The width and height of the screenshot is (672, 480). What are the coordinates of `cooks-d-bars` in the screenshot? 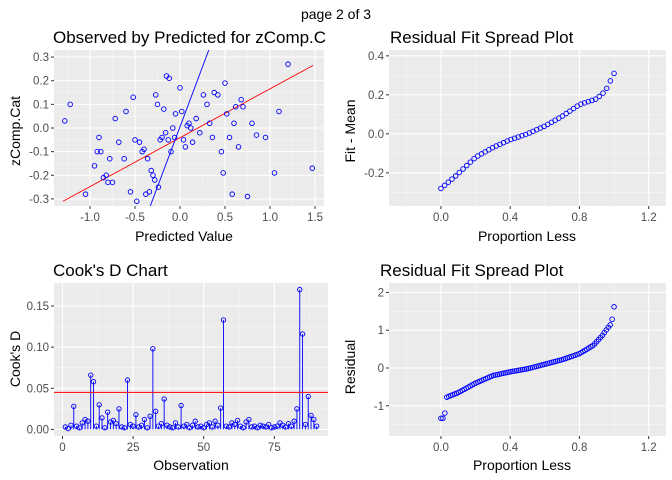 It's located at (191, 359).